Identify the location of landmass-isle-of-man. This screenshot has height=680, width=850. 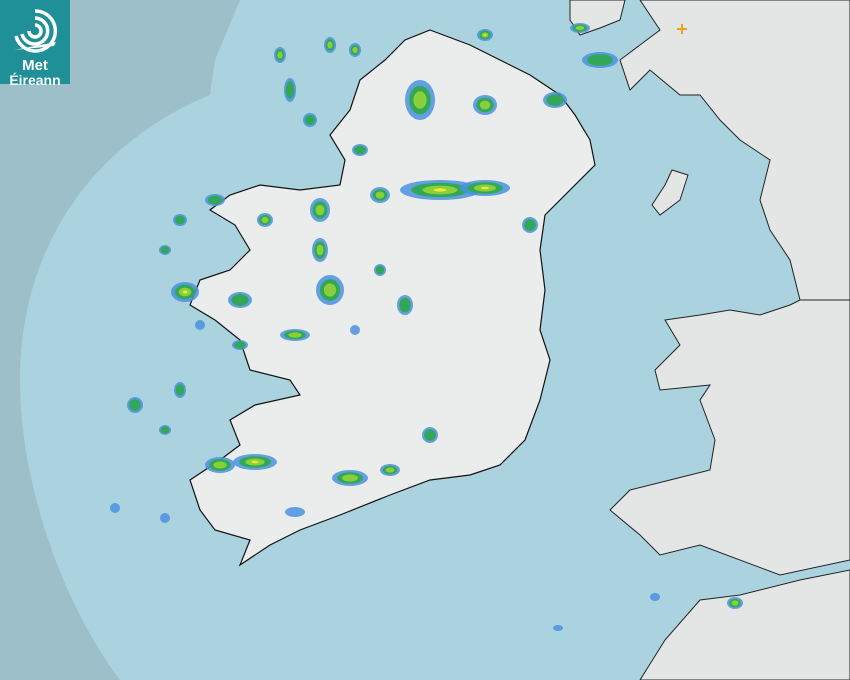
(670, 192).